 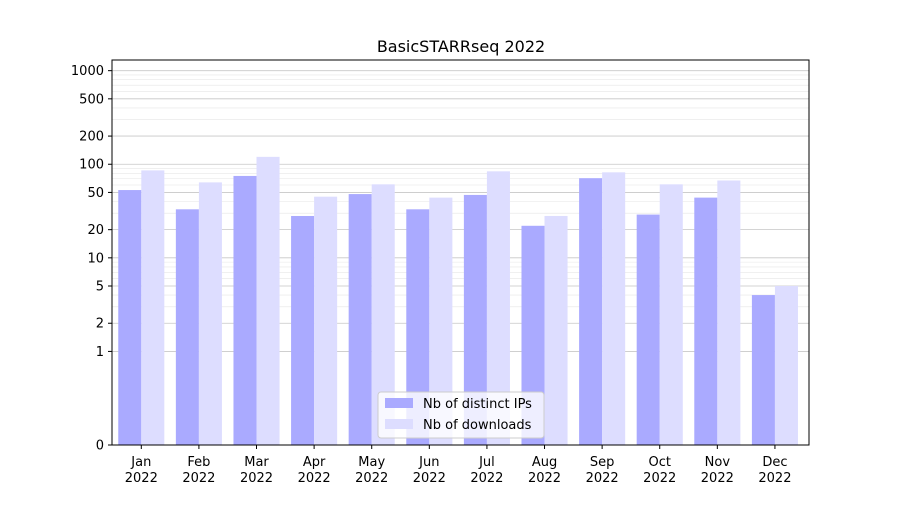 What do you see at coordinates (95, 230) in the screenshot?
I see `y-tick-label: 20` at bounding box center [95, 230].